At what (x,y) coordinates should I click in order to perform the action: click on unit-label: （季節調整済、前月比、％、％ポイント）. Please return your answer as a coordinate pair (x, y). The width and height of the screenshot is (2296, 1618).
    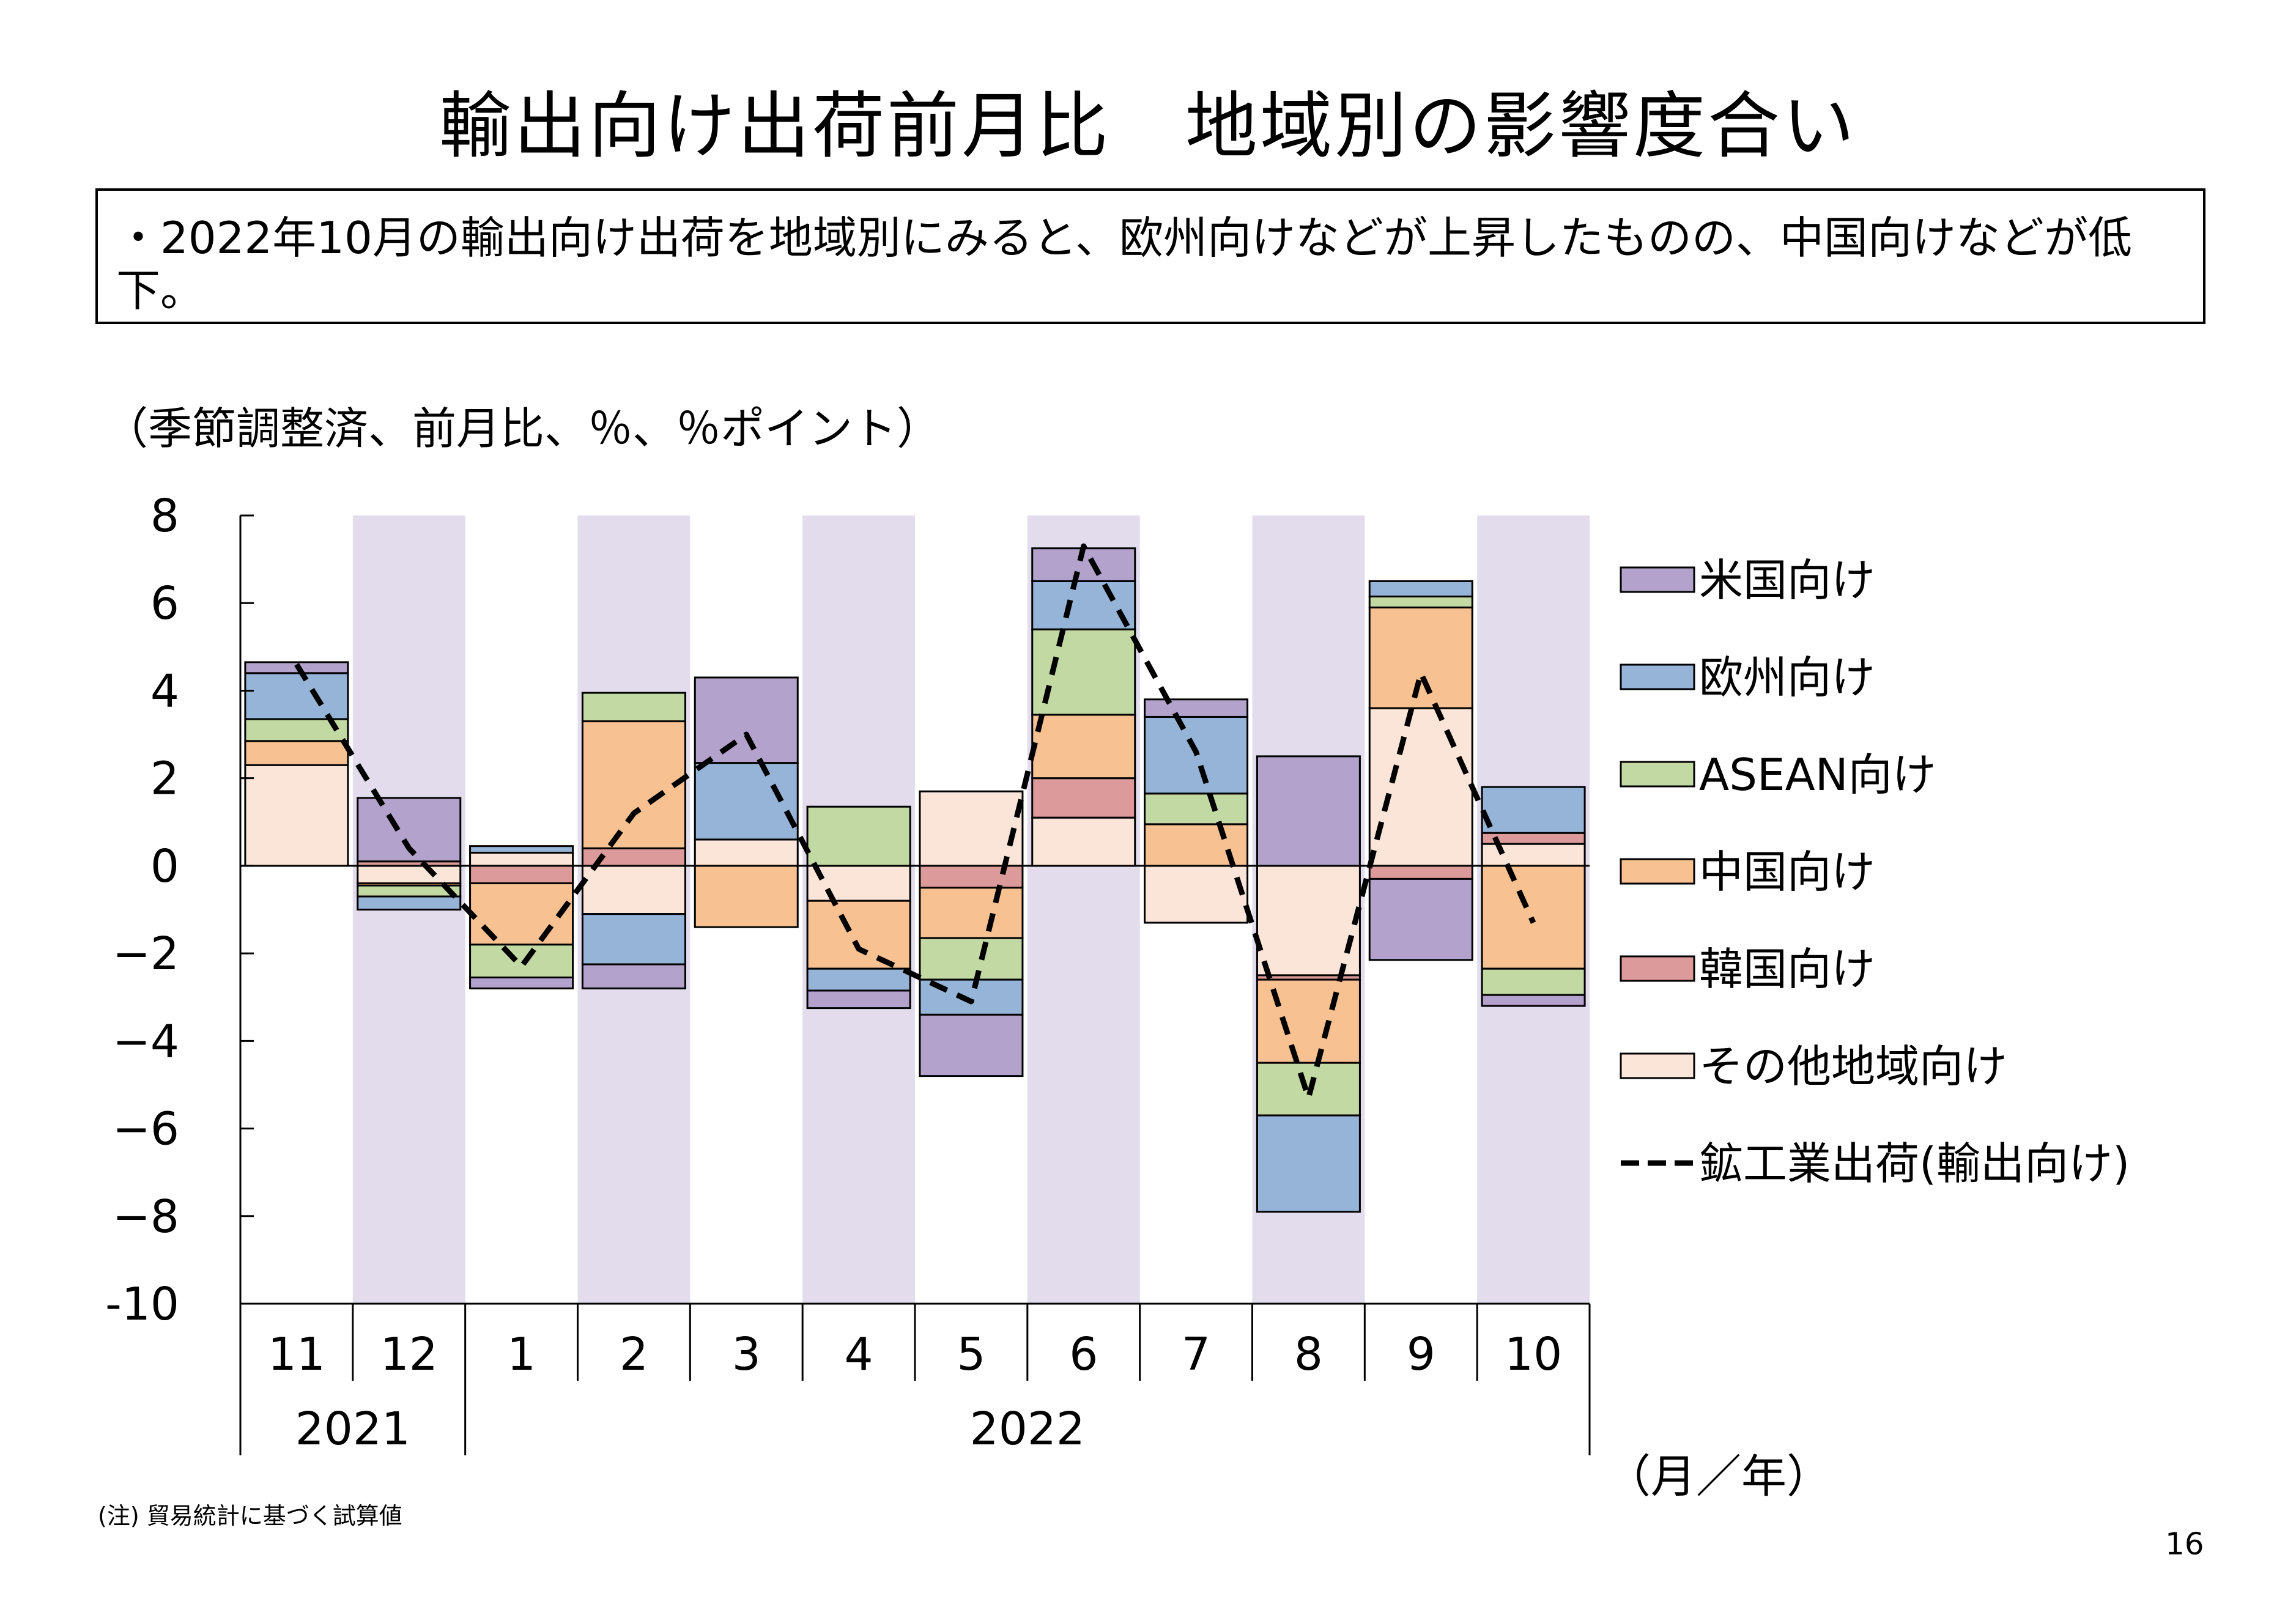
    Looking at the image, I should click on (522, 429).